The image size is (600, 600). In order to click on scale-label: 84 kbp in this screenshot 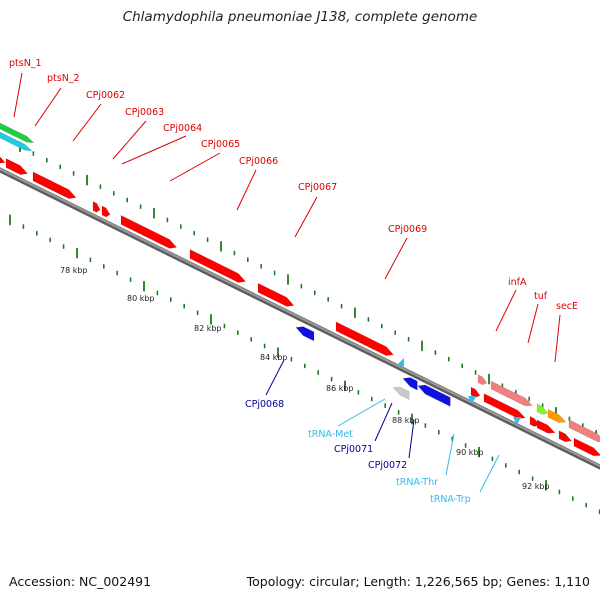, I will do `click(274, 357)`.